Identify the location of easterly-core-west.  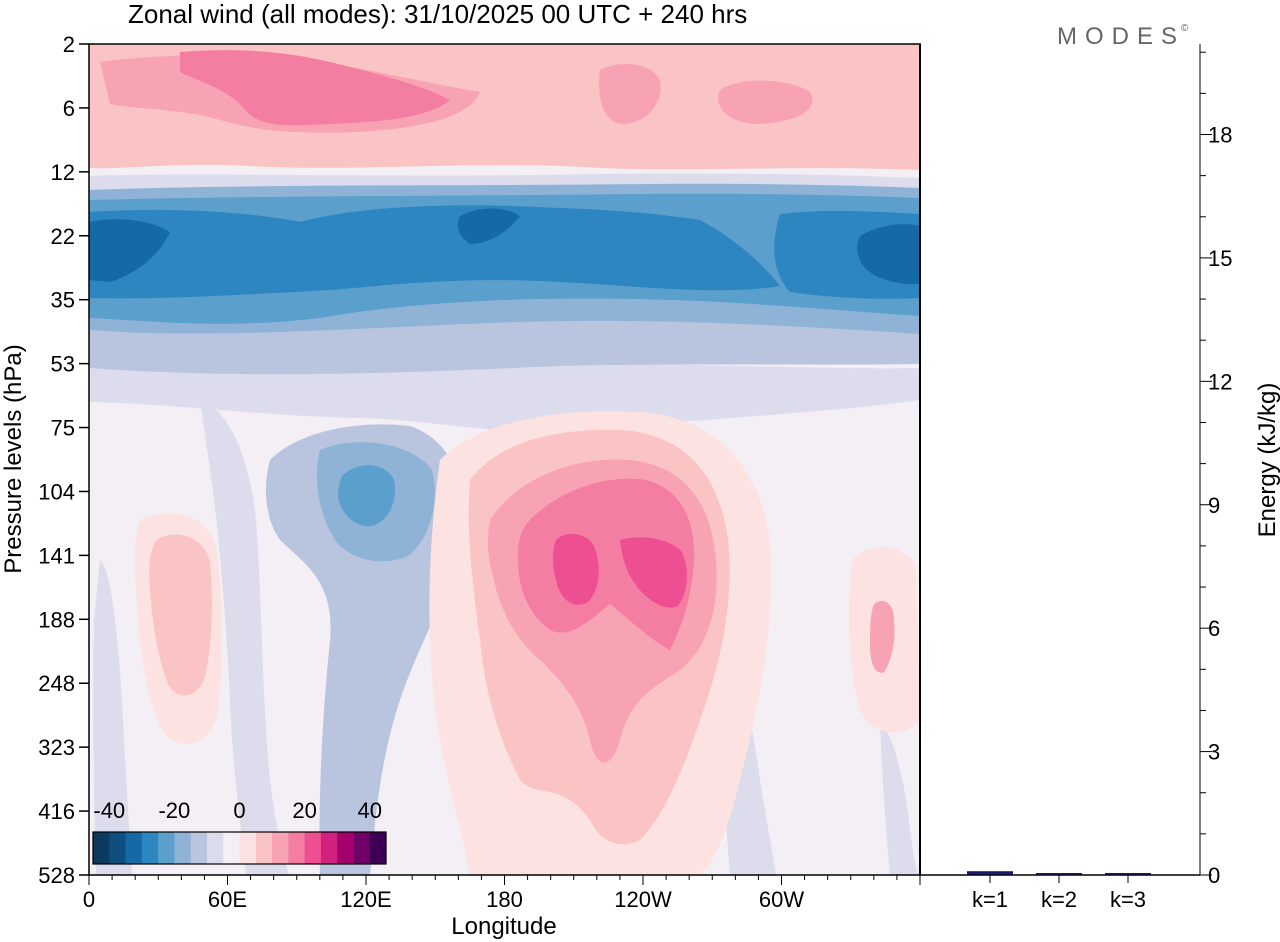
(129, 250).